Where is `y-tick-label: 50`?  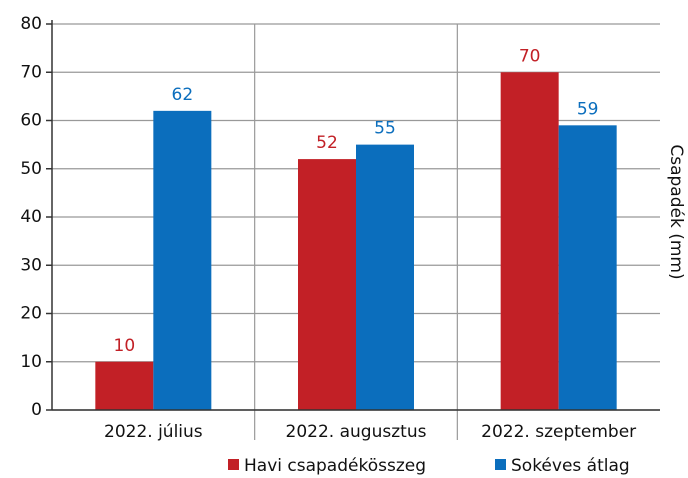 y-tick-label: 50 is located at coordinates (31, 169).